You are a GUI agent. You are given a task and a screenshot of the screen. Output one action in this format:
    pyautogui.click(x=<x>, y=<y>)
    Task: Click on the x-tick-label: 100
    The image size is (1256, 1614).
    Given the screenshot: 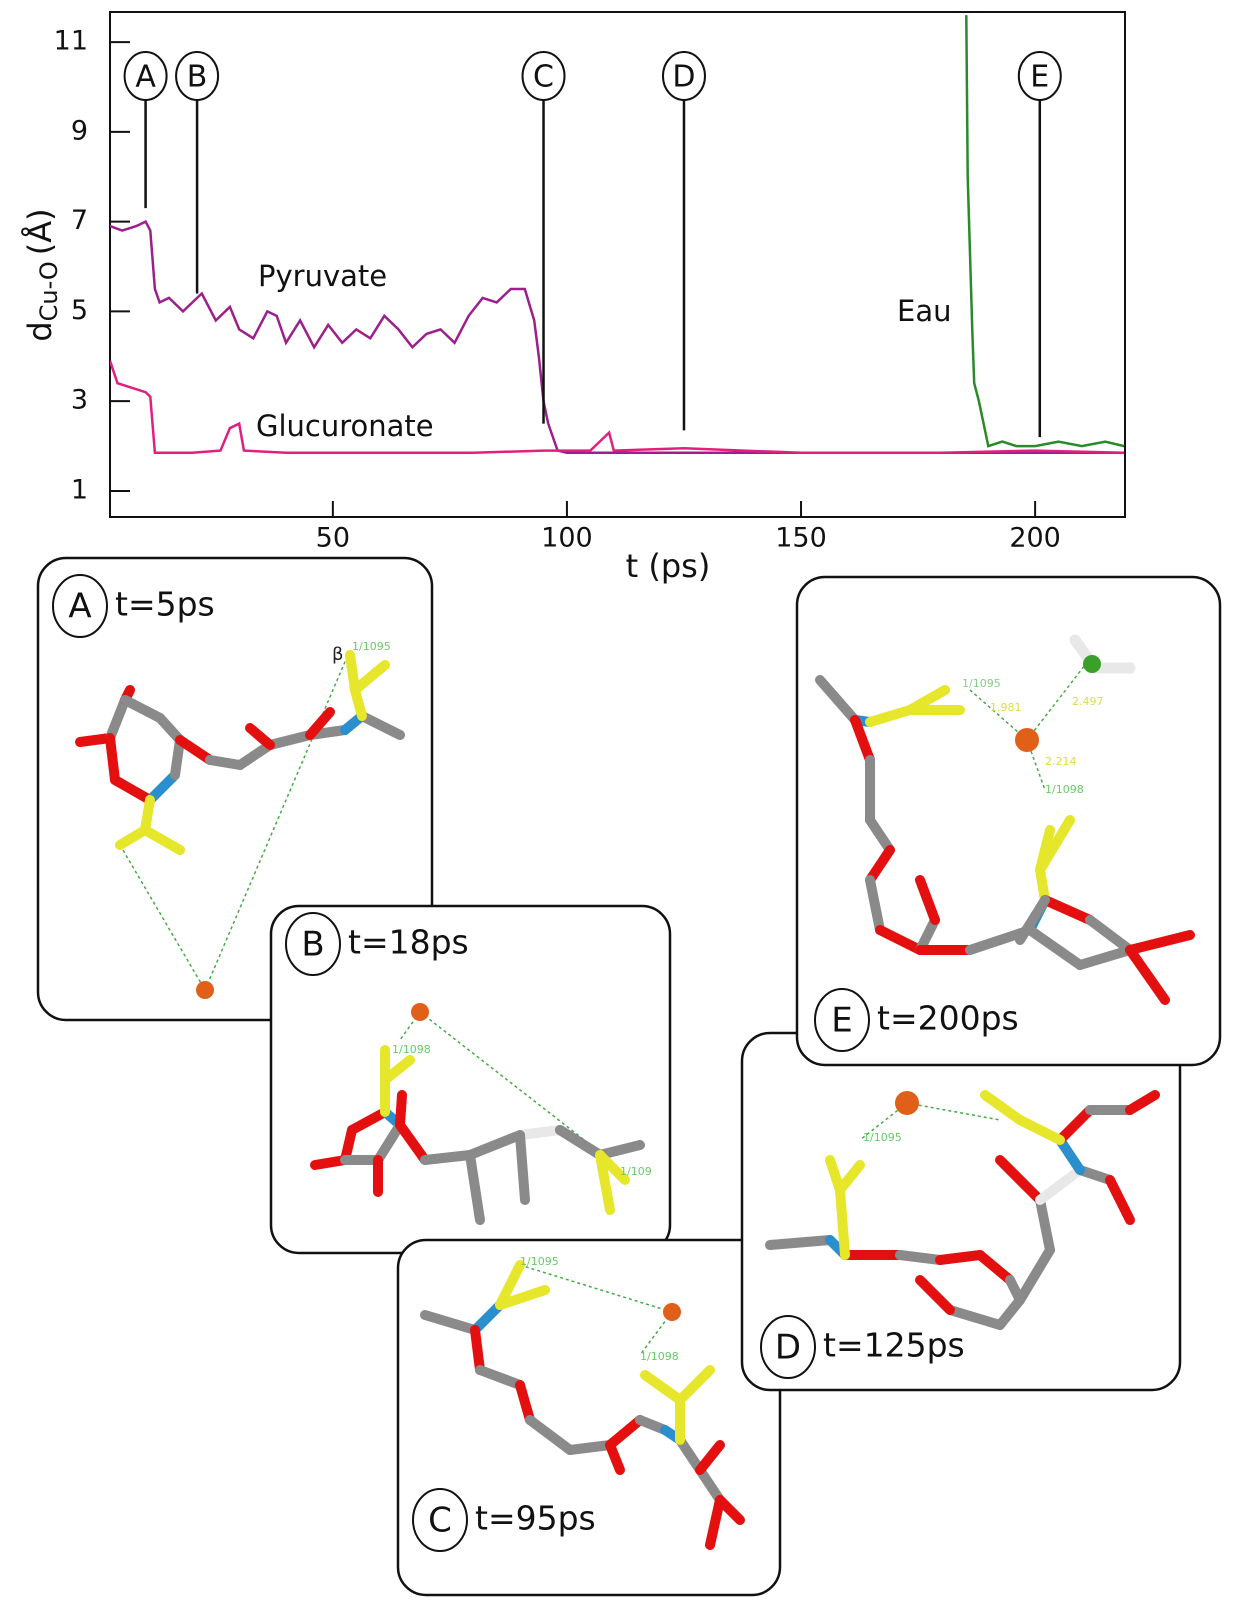 What is the action you would take?
    pyautogui.click(x=567, y=538)
    